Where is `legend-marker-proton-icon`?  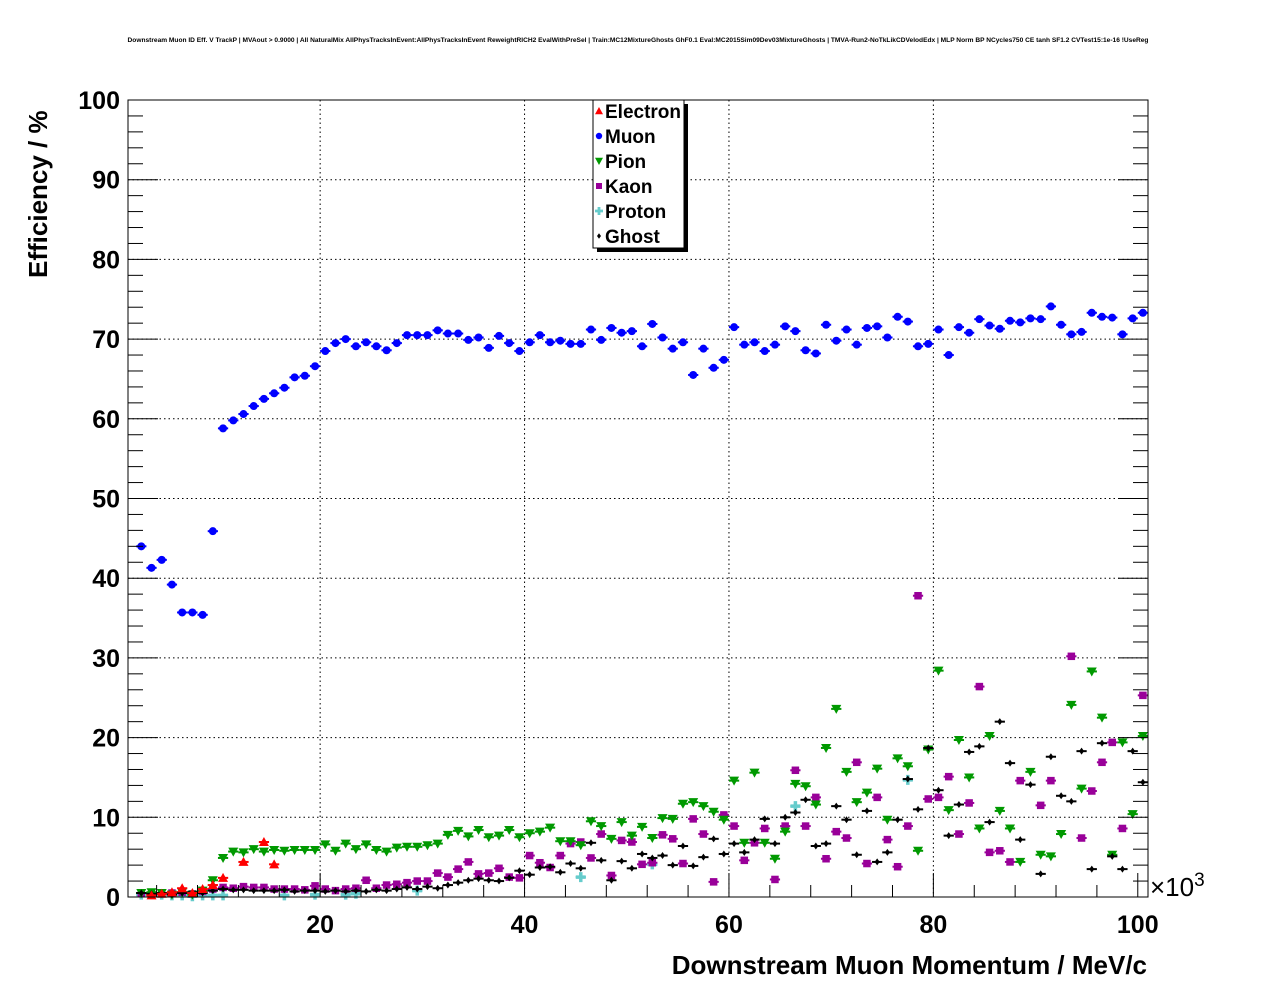 legend-marker-proton-icon is located at coordinates (599, 211).